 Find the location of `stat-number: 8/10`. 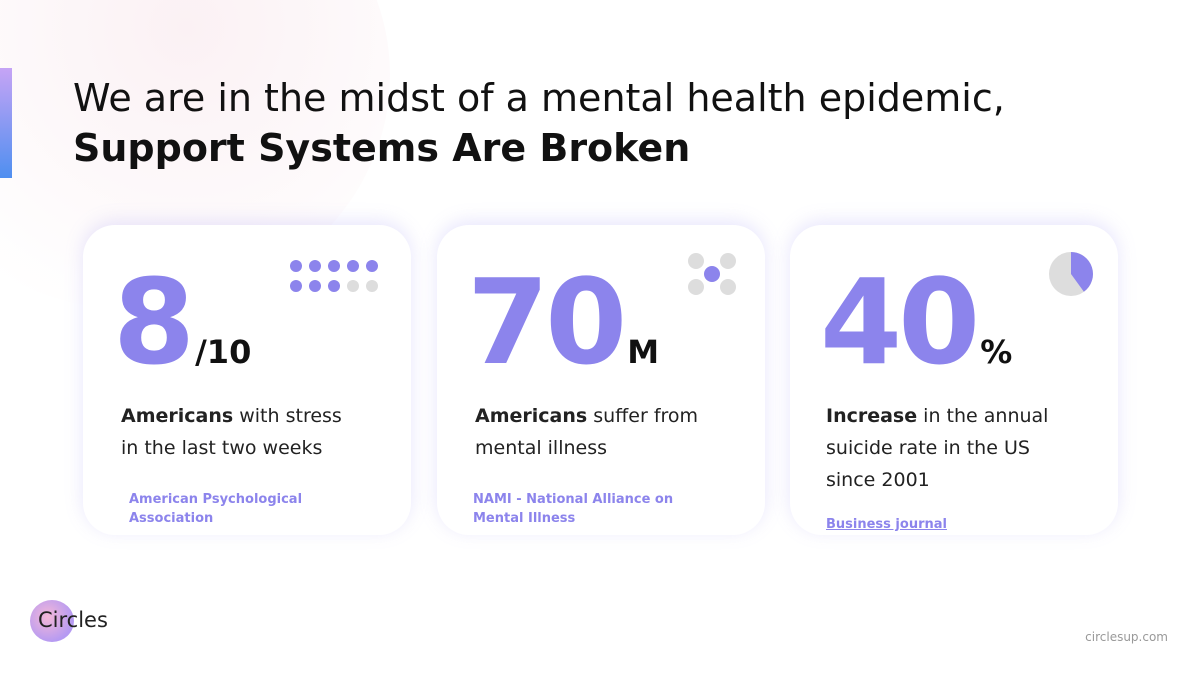

stat-number: 8/10 is located at coordinates (182, 322).